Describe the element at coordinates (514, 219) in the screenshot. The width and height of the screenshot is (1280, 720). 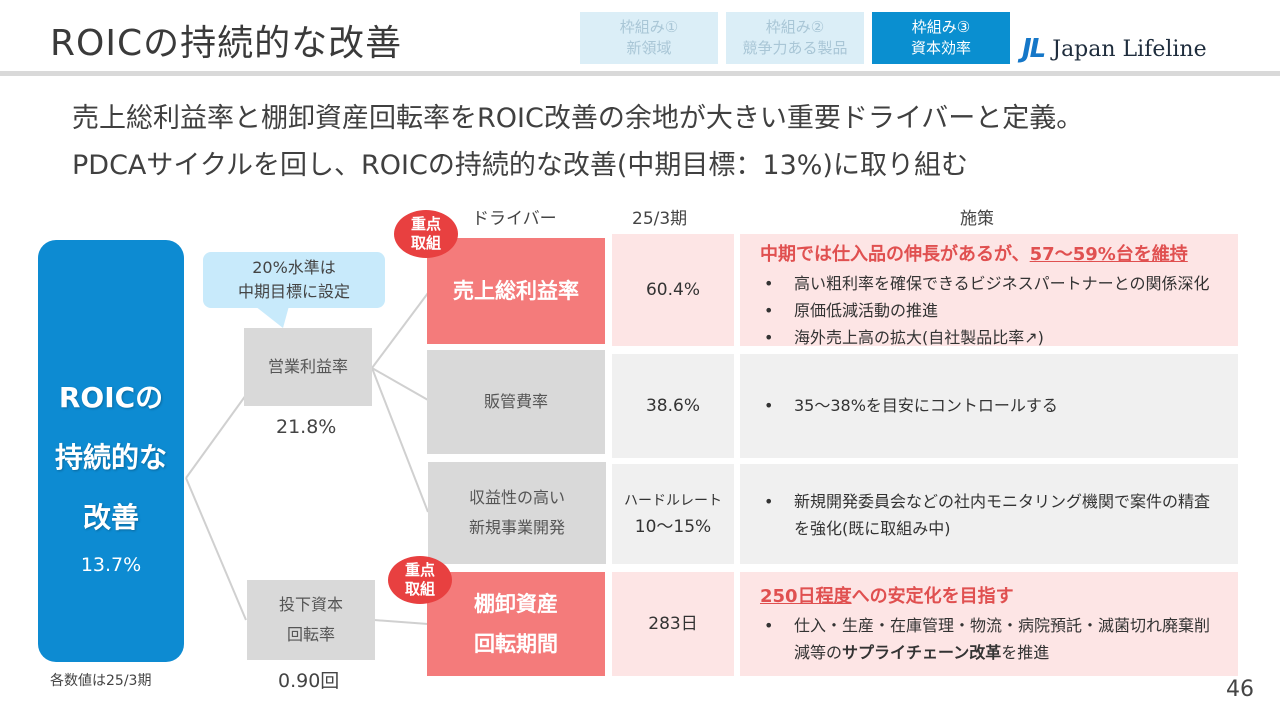
I see `column-header-driver: ドライバー` at that location.